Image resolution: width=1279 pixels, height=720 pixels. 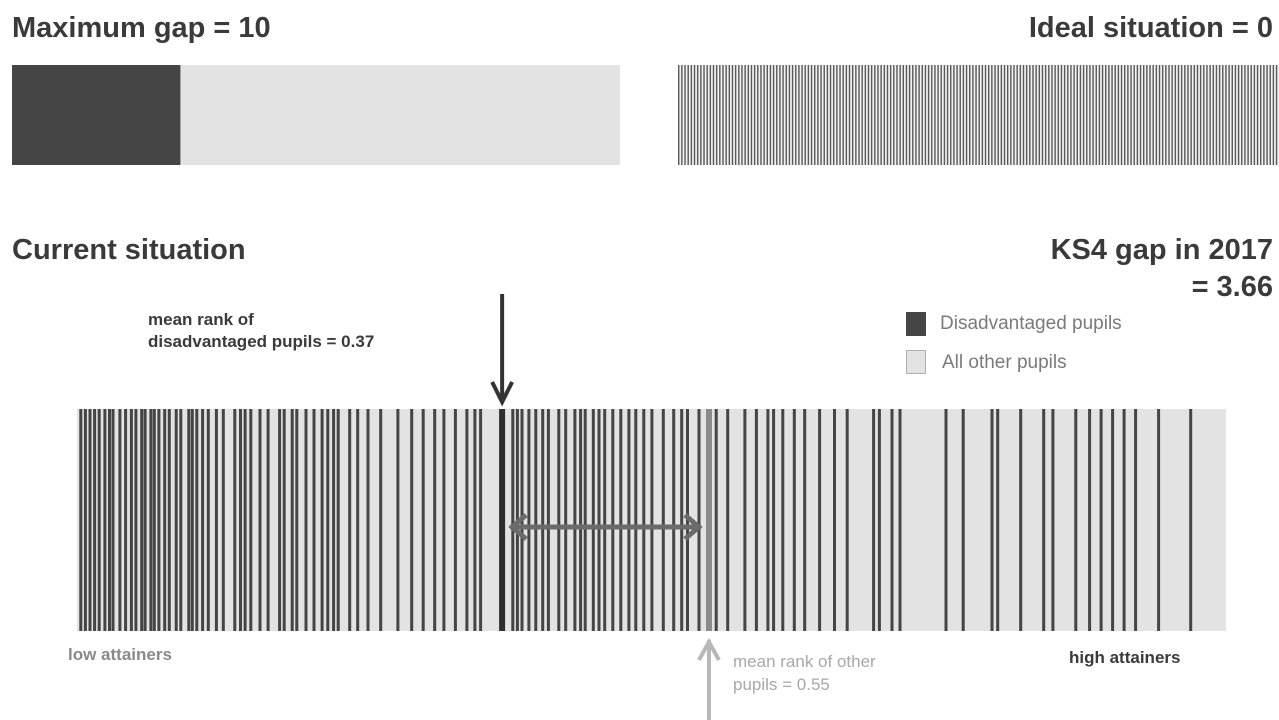 I want to click on low-attainers-label: low attainers, so click(x=120, y=654).